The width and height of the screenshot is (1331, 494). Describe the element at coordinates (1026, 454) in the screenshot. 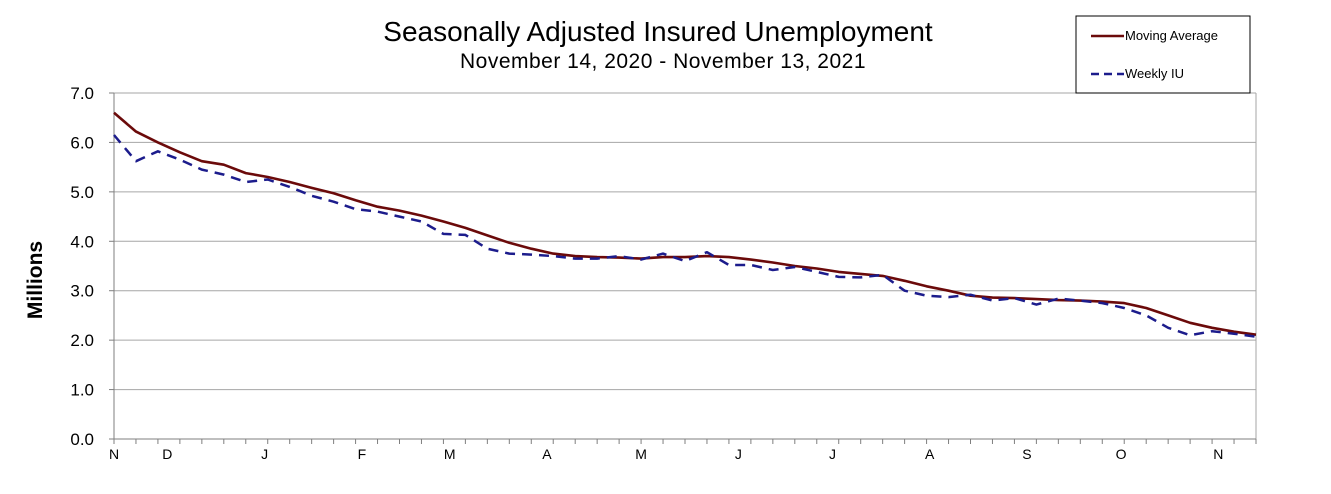

I see `x-tick-label: S` at that location.